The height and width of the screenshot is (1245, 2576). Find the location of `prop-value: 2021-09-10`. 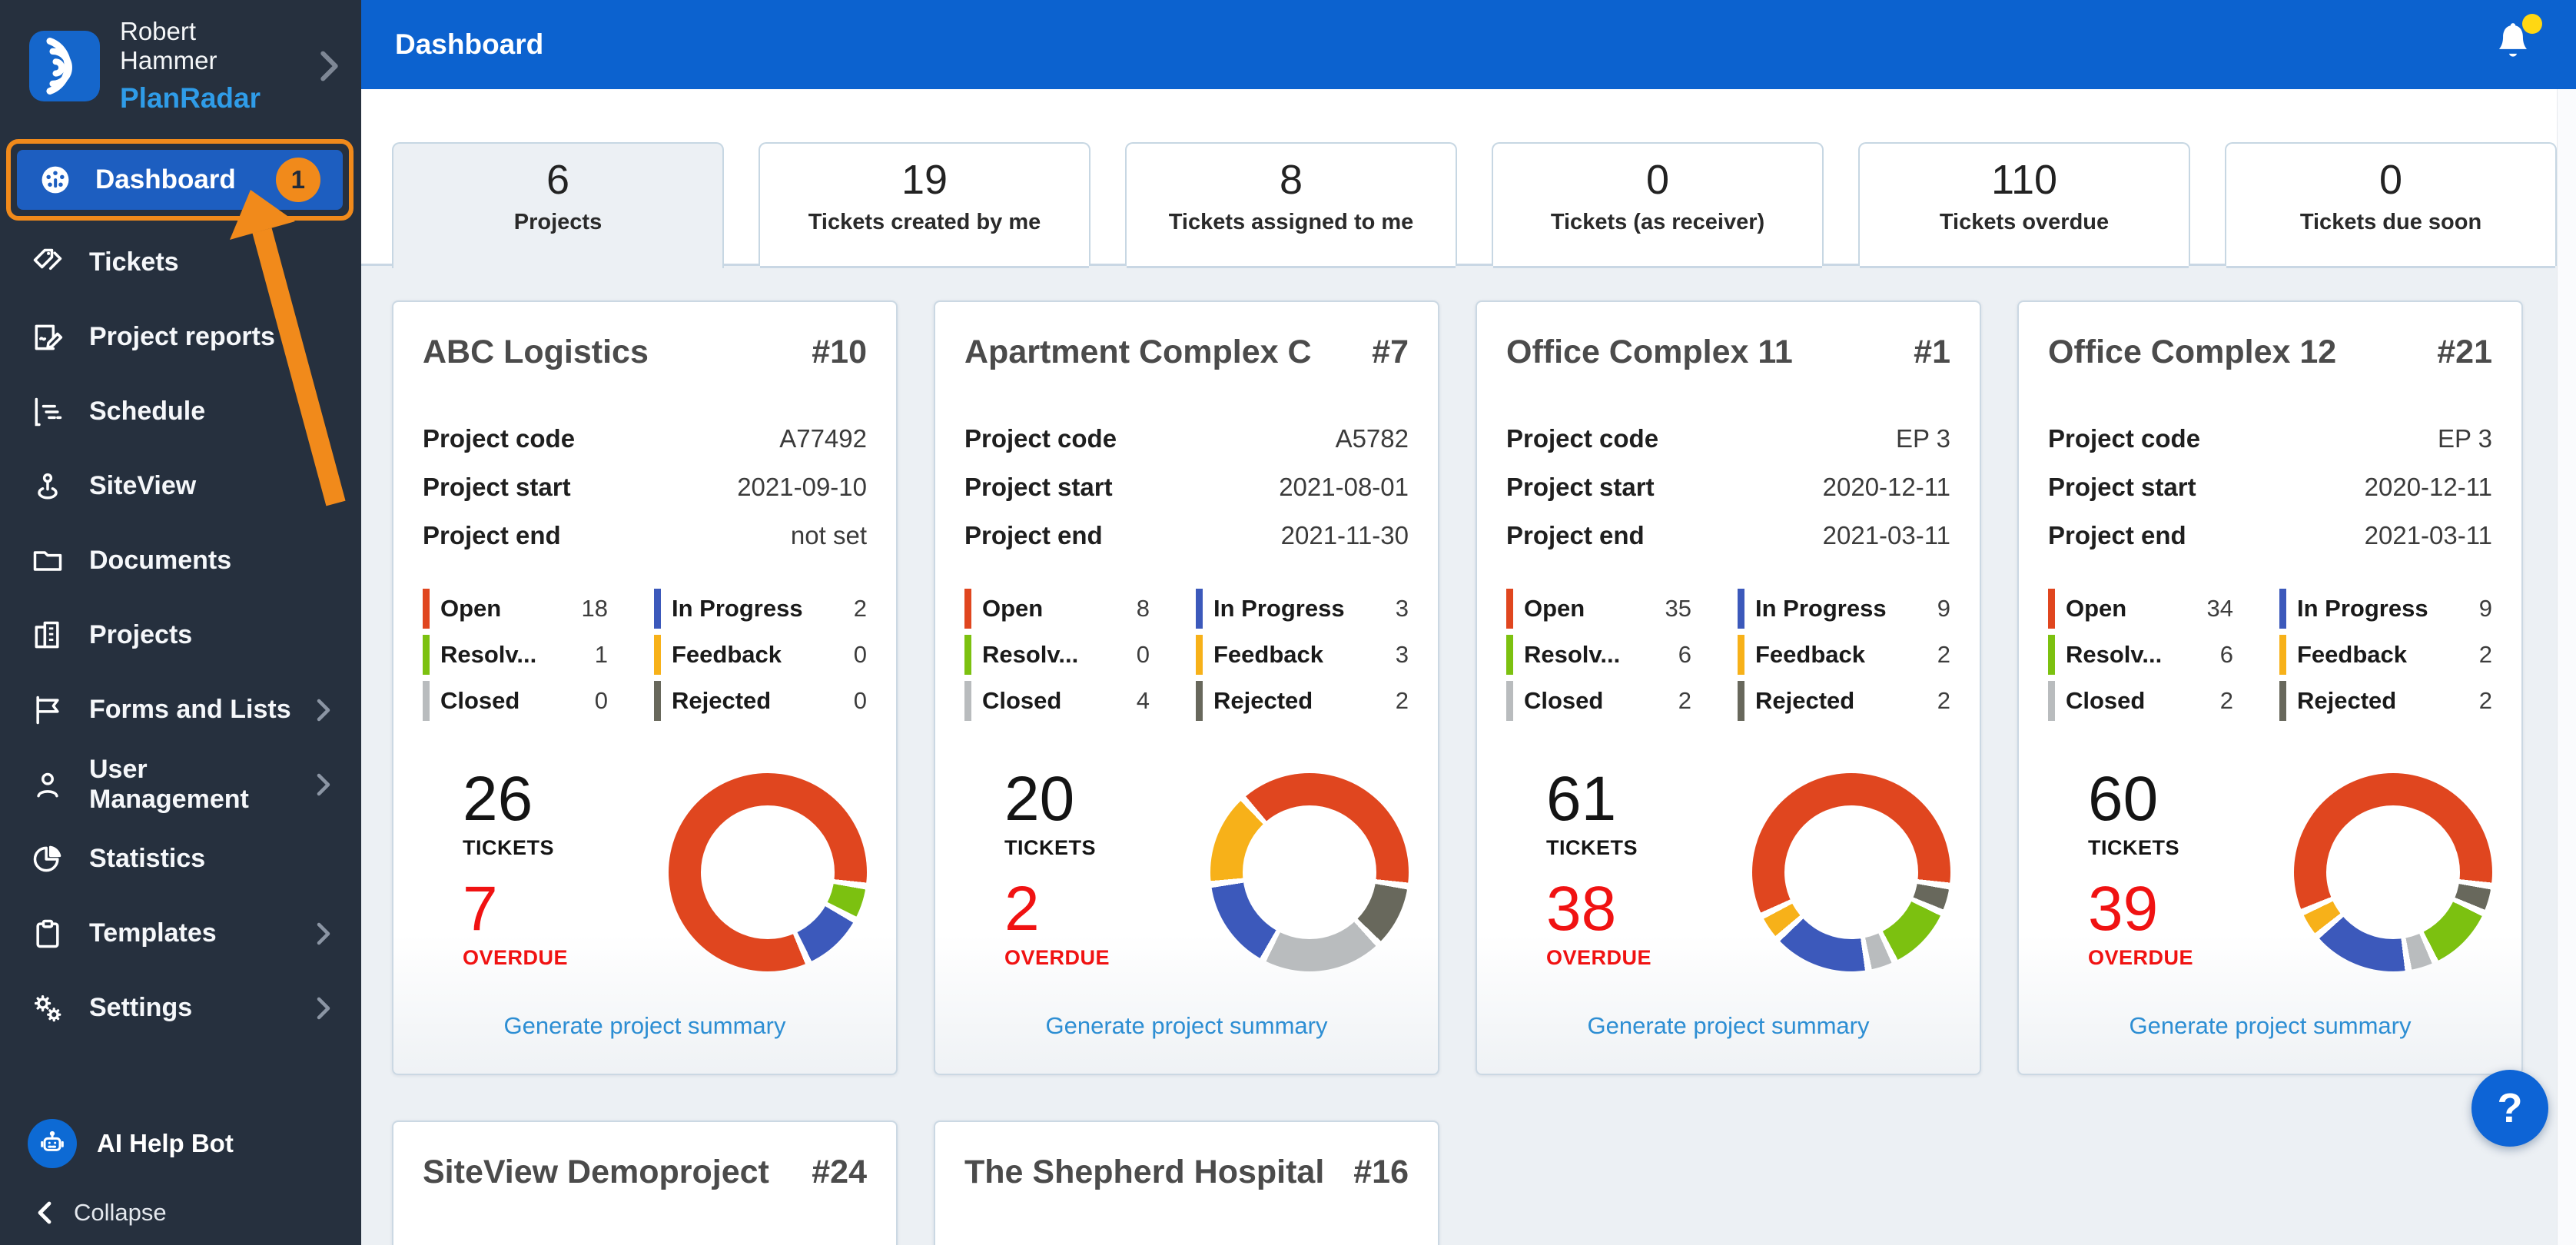

prop-value: 2021-09-10 is located at coordinates (802, 486).